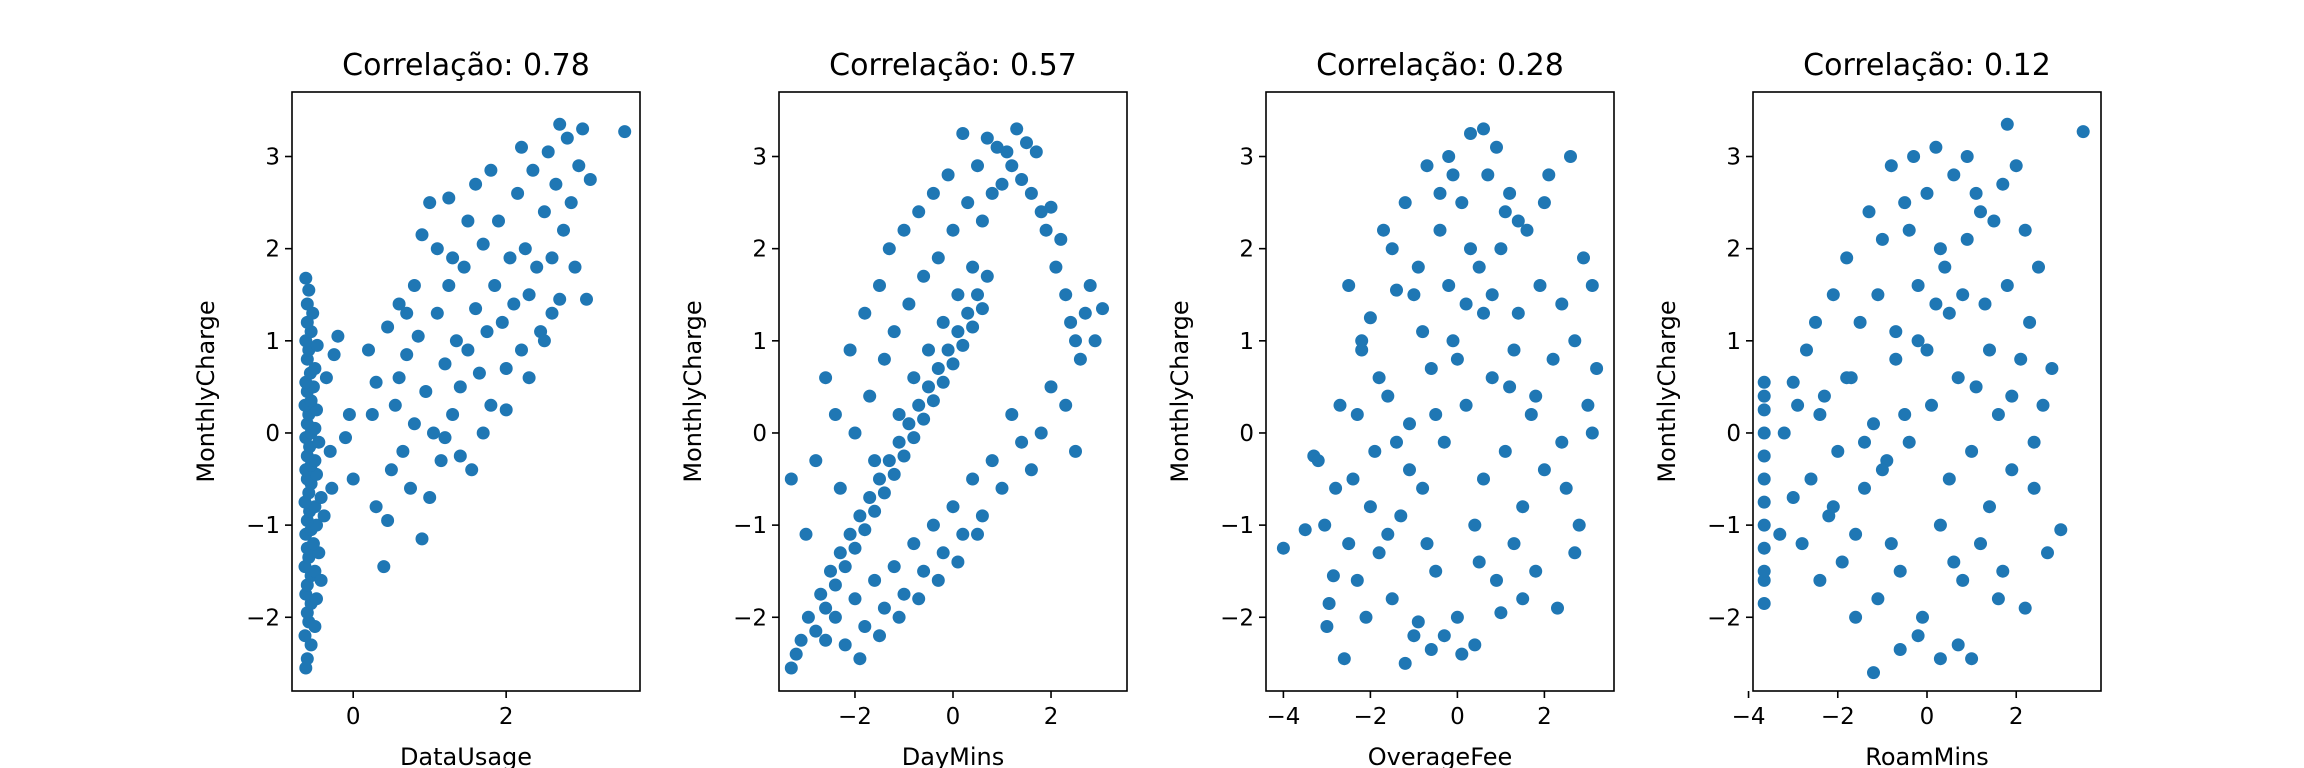 The height and width of the screenshot is (768, 2304). Describe the element at coordinates (750, 618) in the screenshot. I see `y-tick-label: −2` at that location.